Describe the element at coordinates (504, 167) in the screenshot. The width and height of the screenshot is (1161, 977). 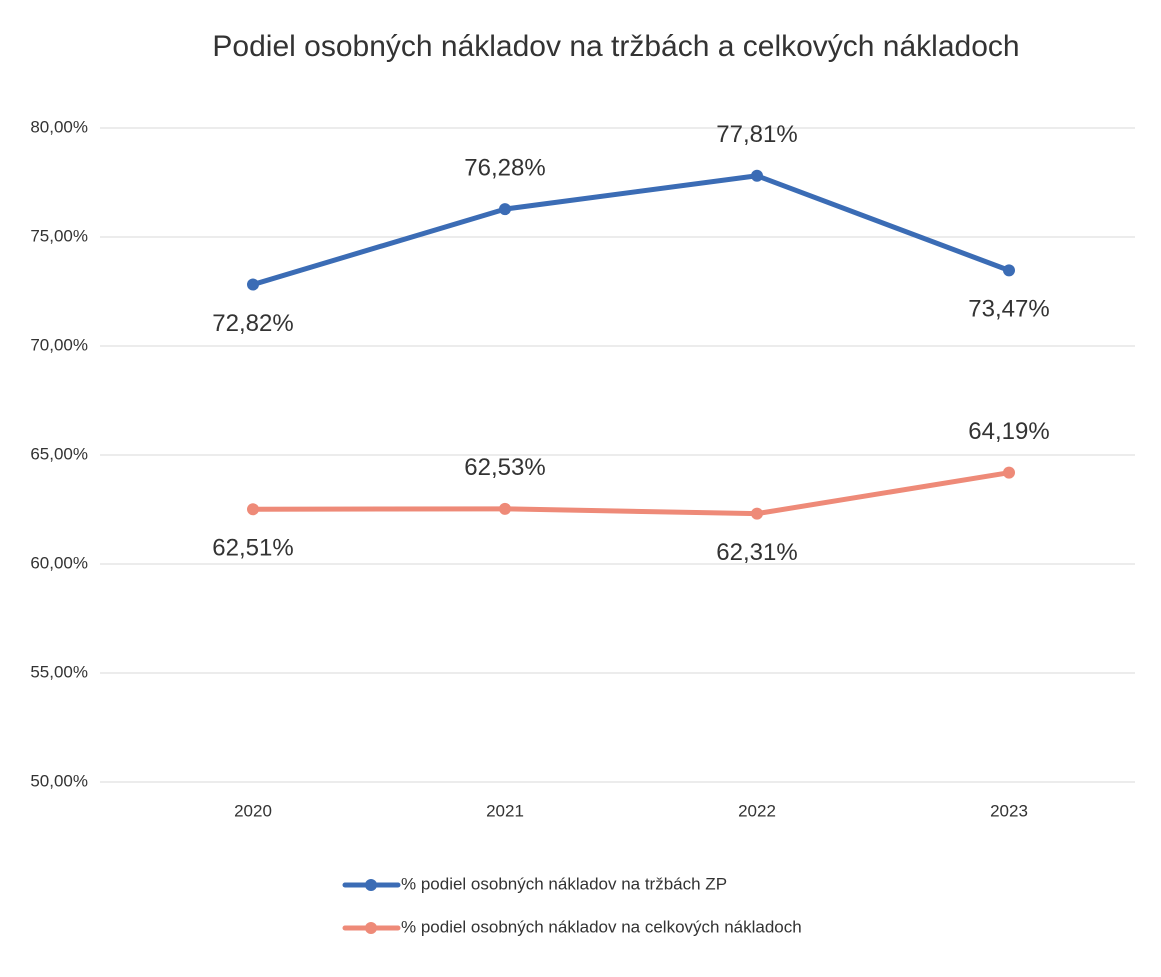
I see `data-label: 76,28%` at that location.